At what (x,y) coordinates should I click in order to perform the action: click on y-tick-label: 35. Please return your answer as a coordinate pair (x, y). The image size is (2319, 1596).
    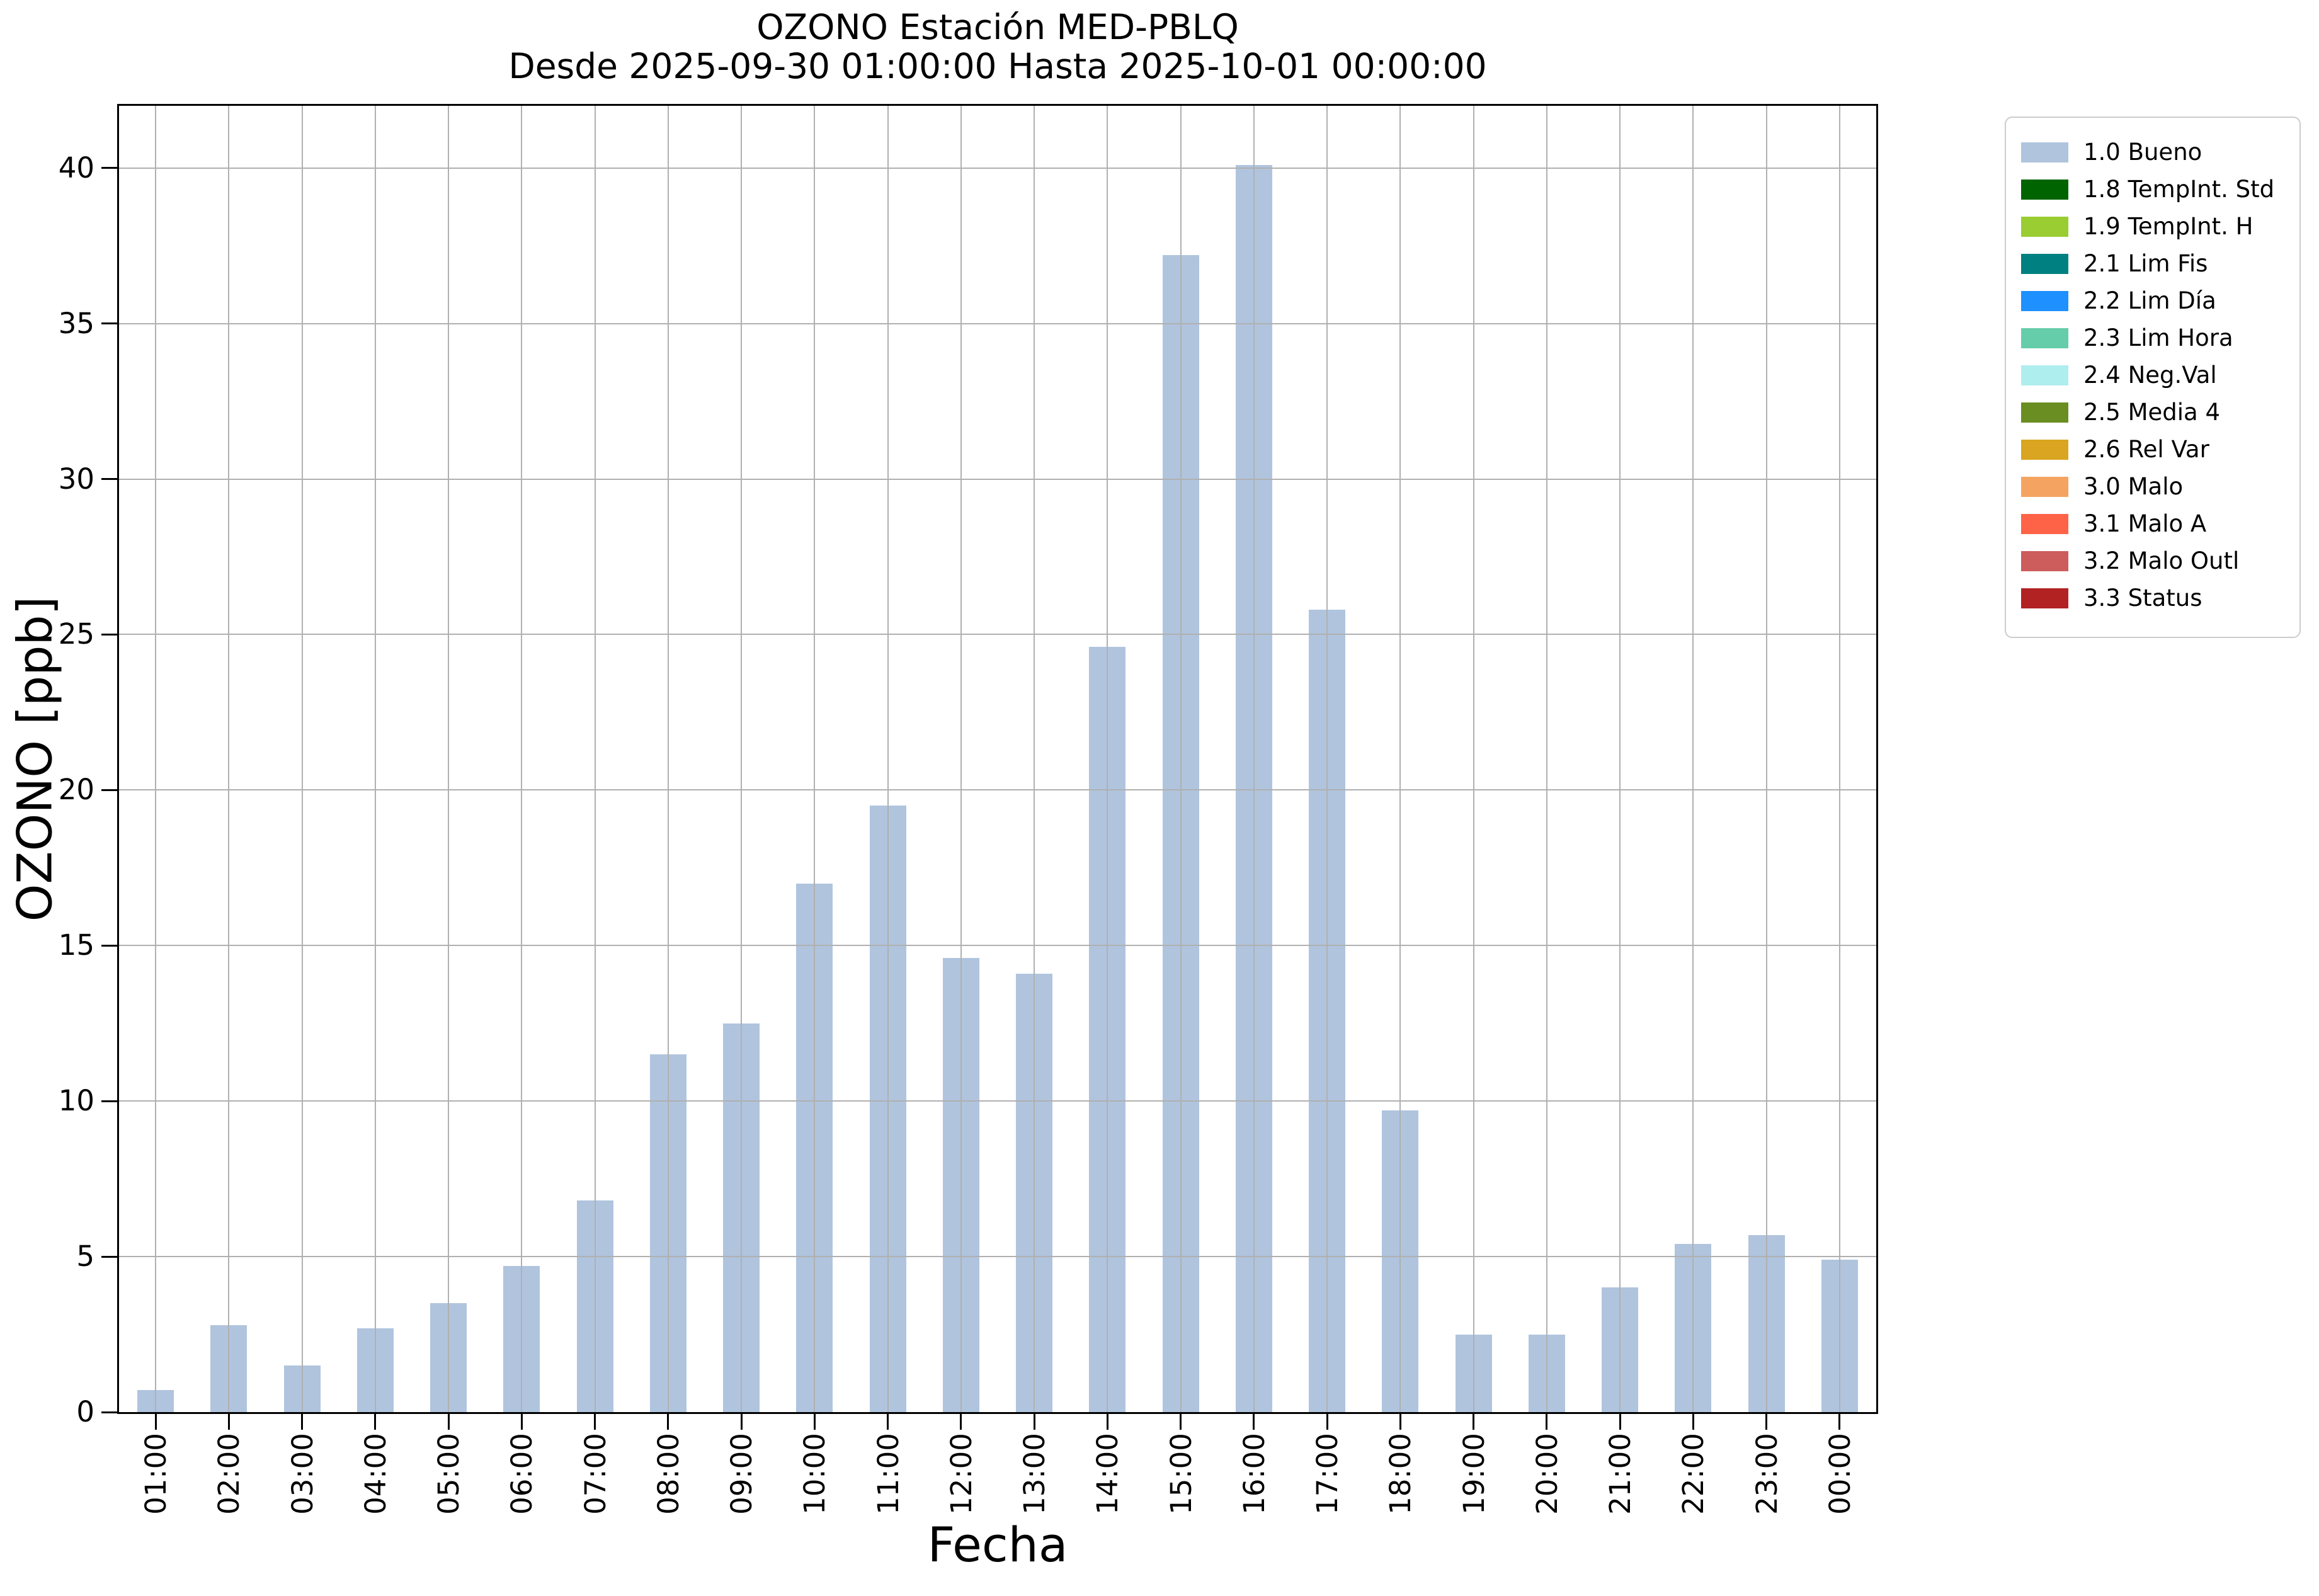
    Looking at the image, I should click on (76, 323).